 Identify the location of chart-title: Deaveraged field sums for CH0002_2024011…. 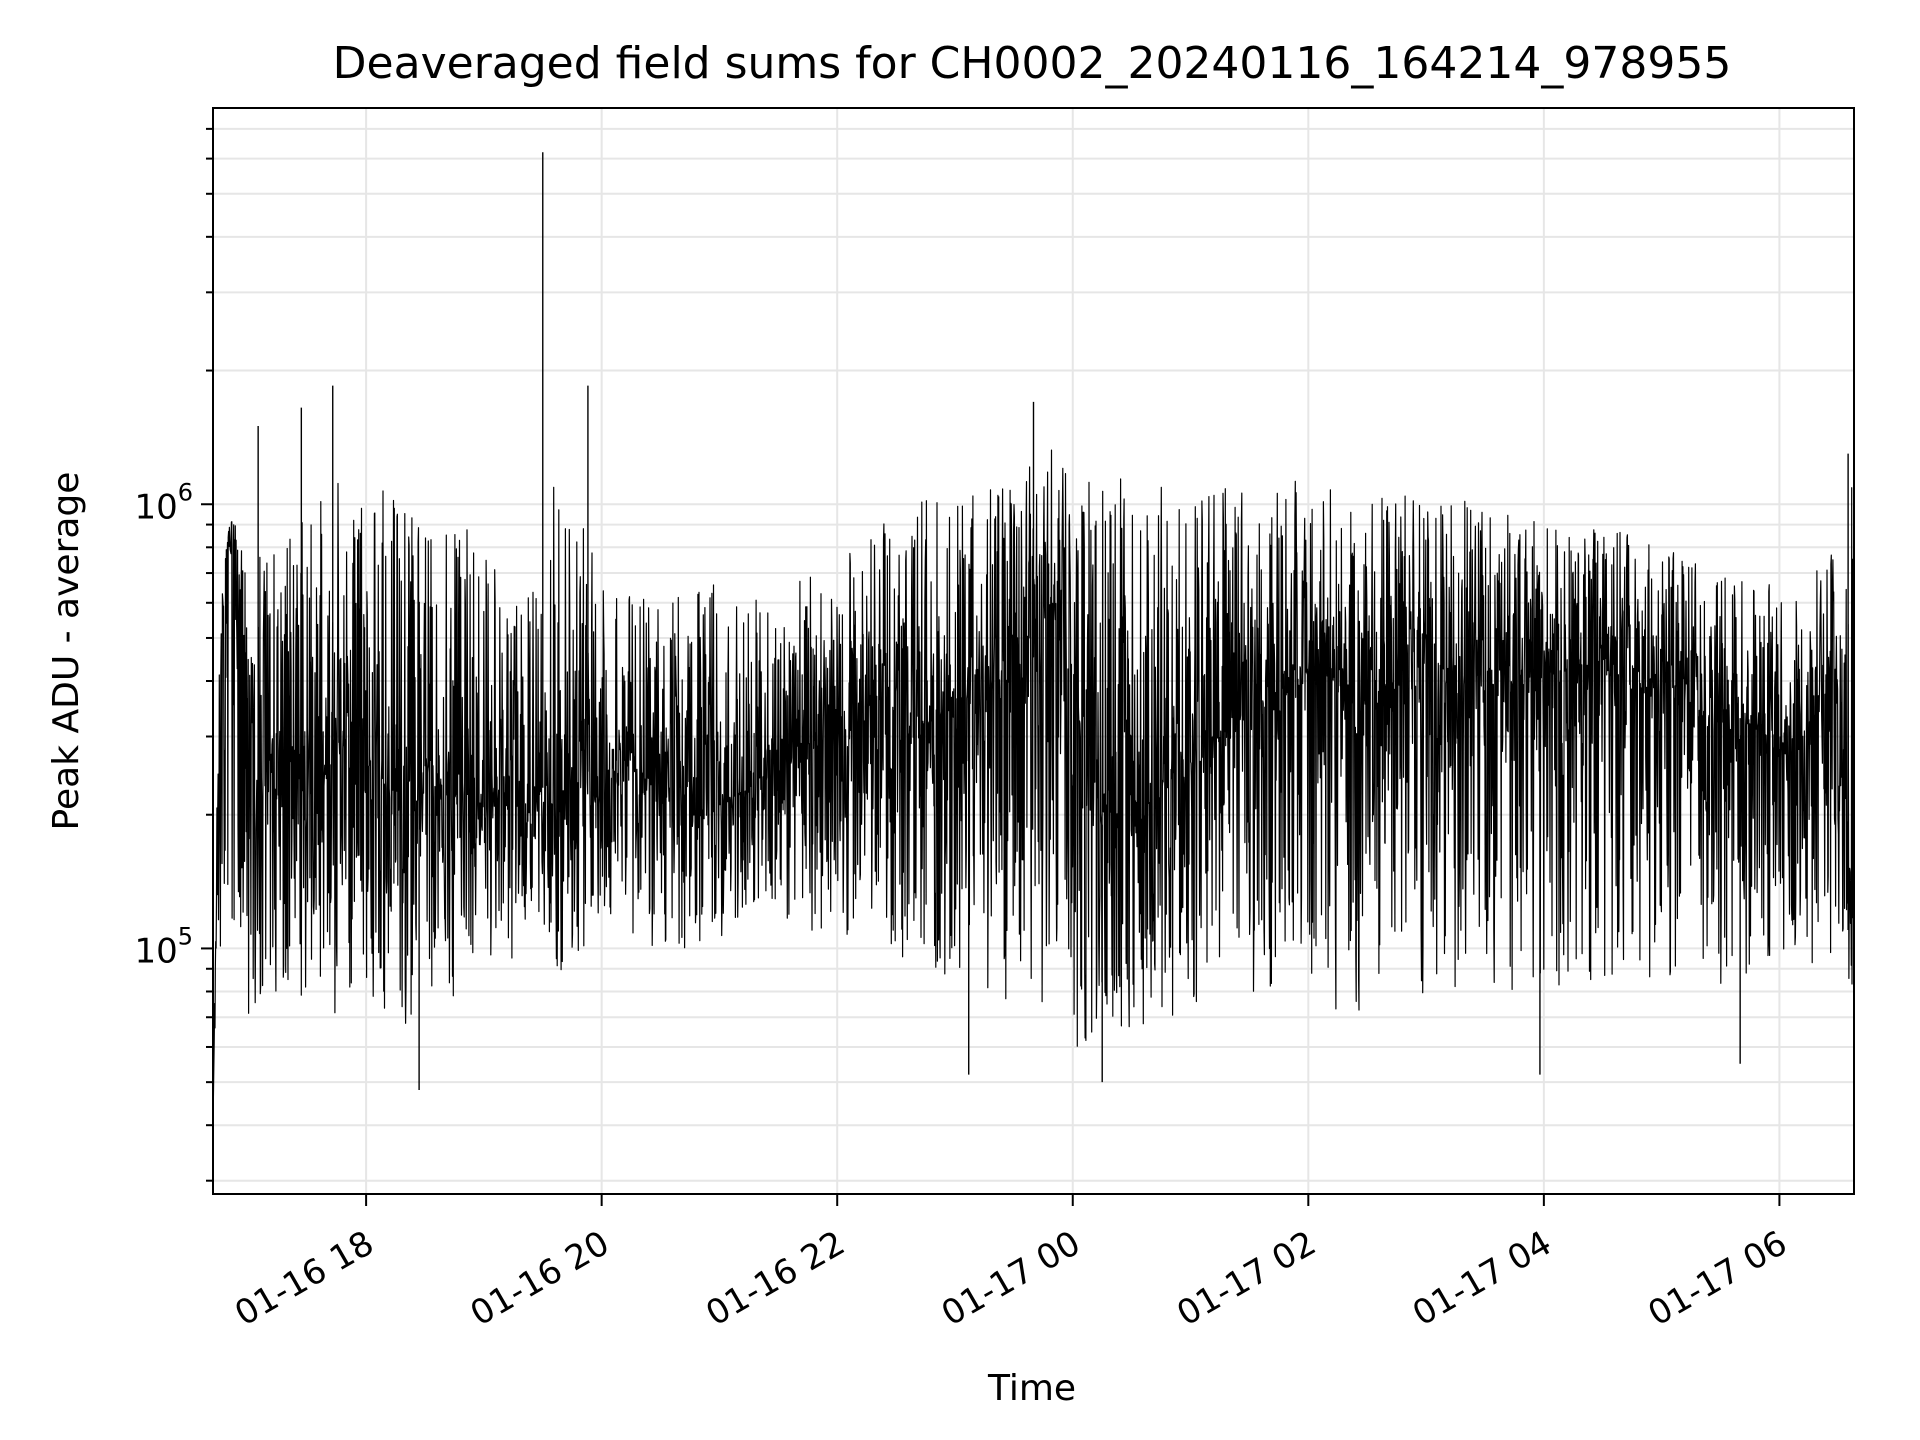
(1032, 63).